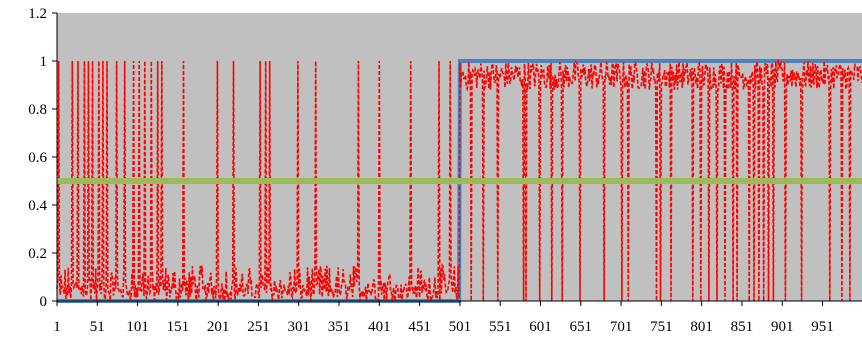 Image resolution: width=862 pixels, height=342 pixels. I want to click on x-tick-label: 451, so click(419, 327).